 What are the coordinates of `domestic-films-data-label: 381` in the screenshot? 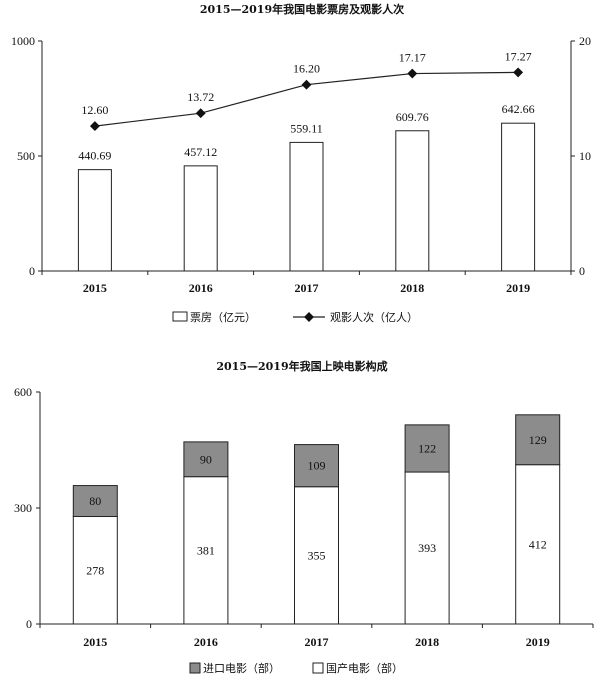 It's located at (206, 550).